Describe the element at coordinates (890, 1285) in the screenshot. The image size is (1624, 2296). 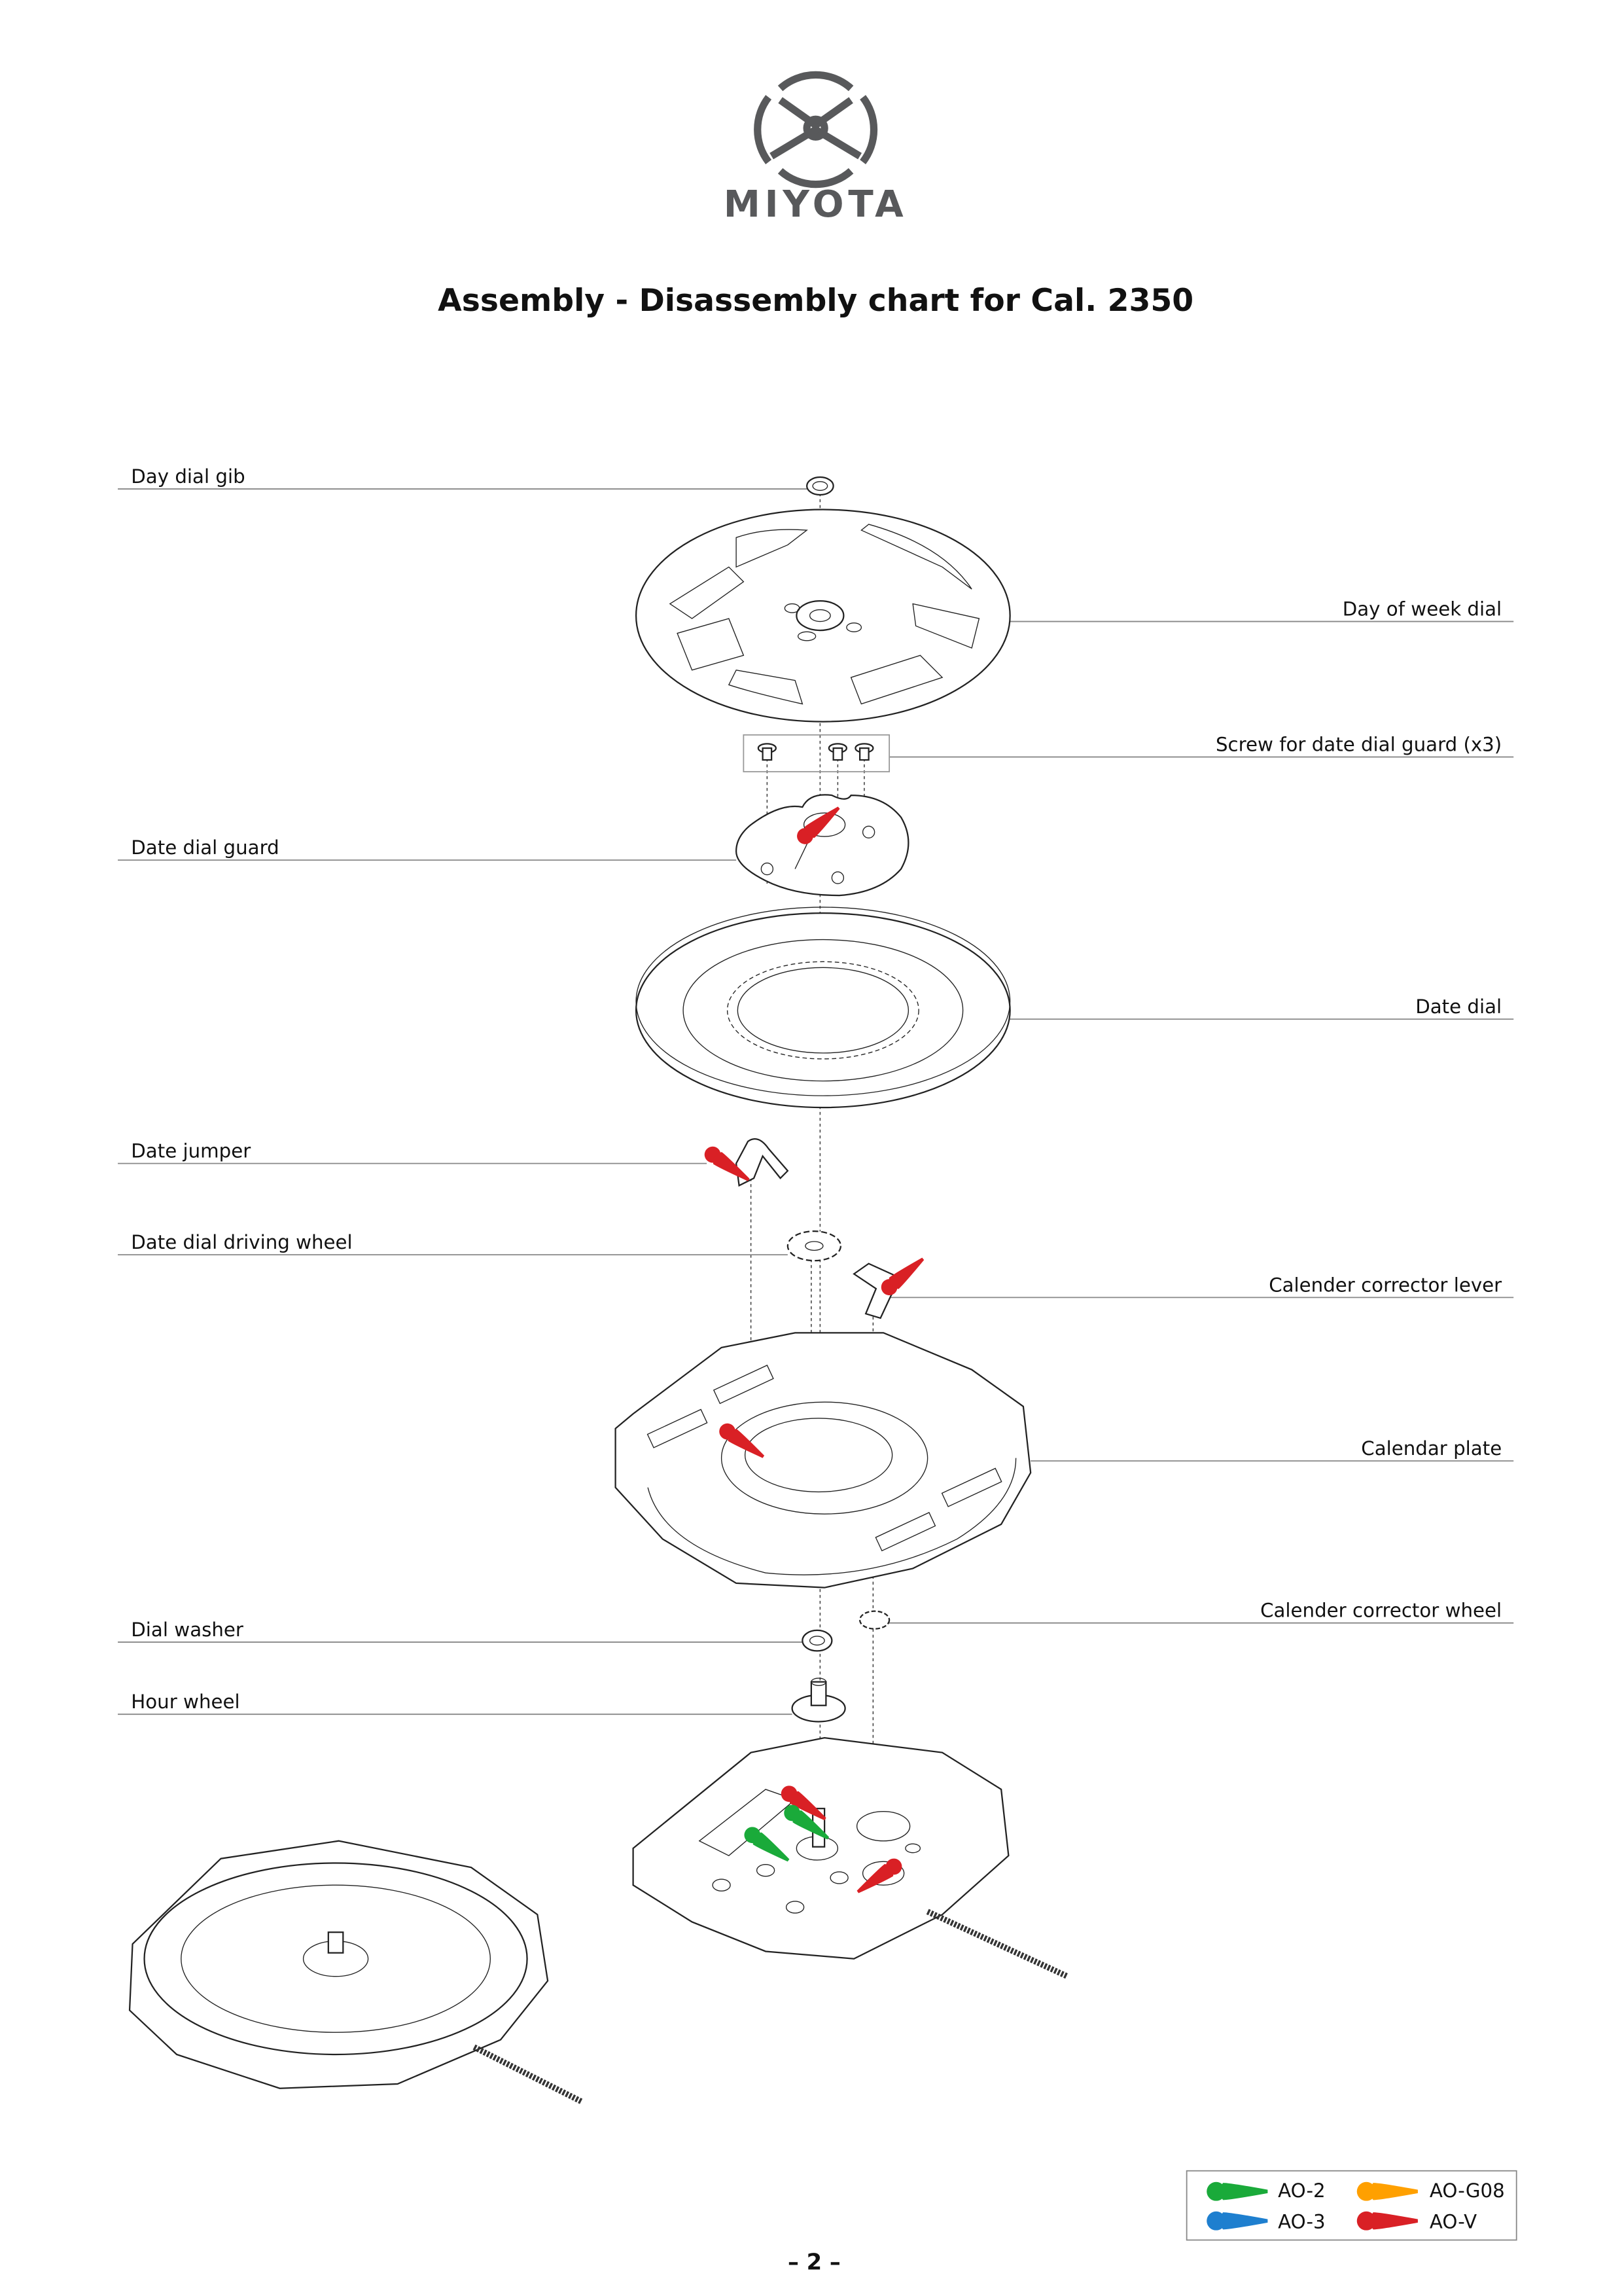
I see `calender-corrector-lever-drawing` at that location.